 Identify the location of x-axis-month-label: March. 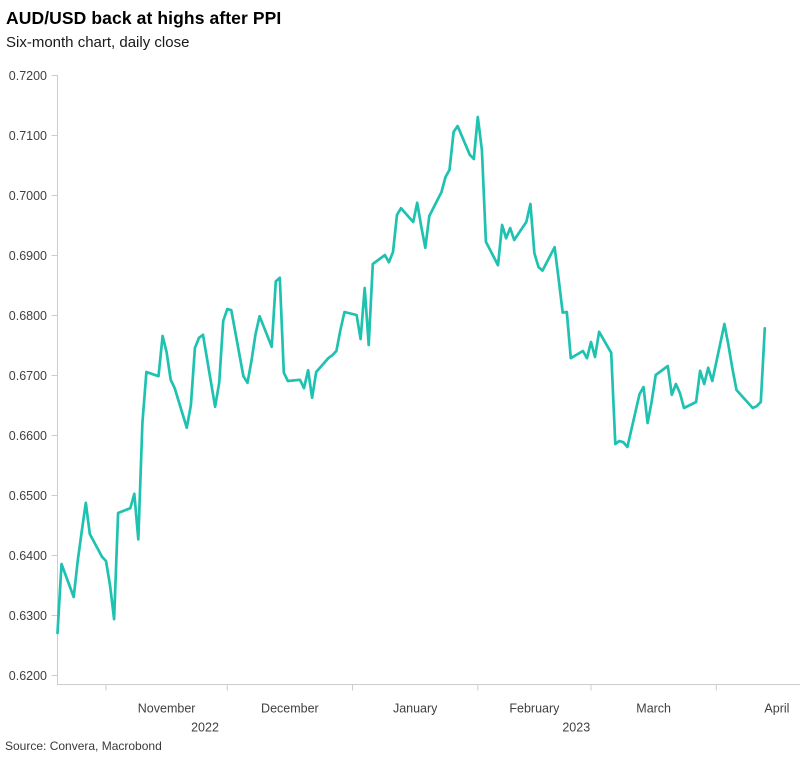
(653, 708).